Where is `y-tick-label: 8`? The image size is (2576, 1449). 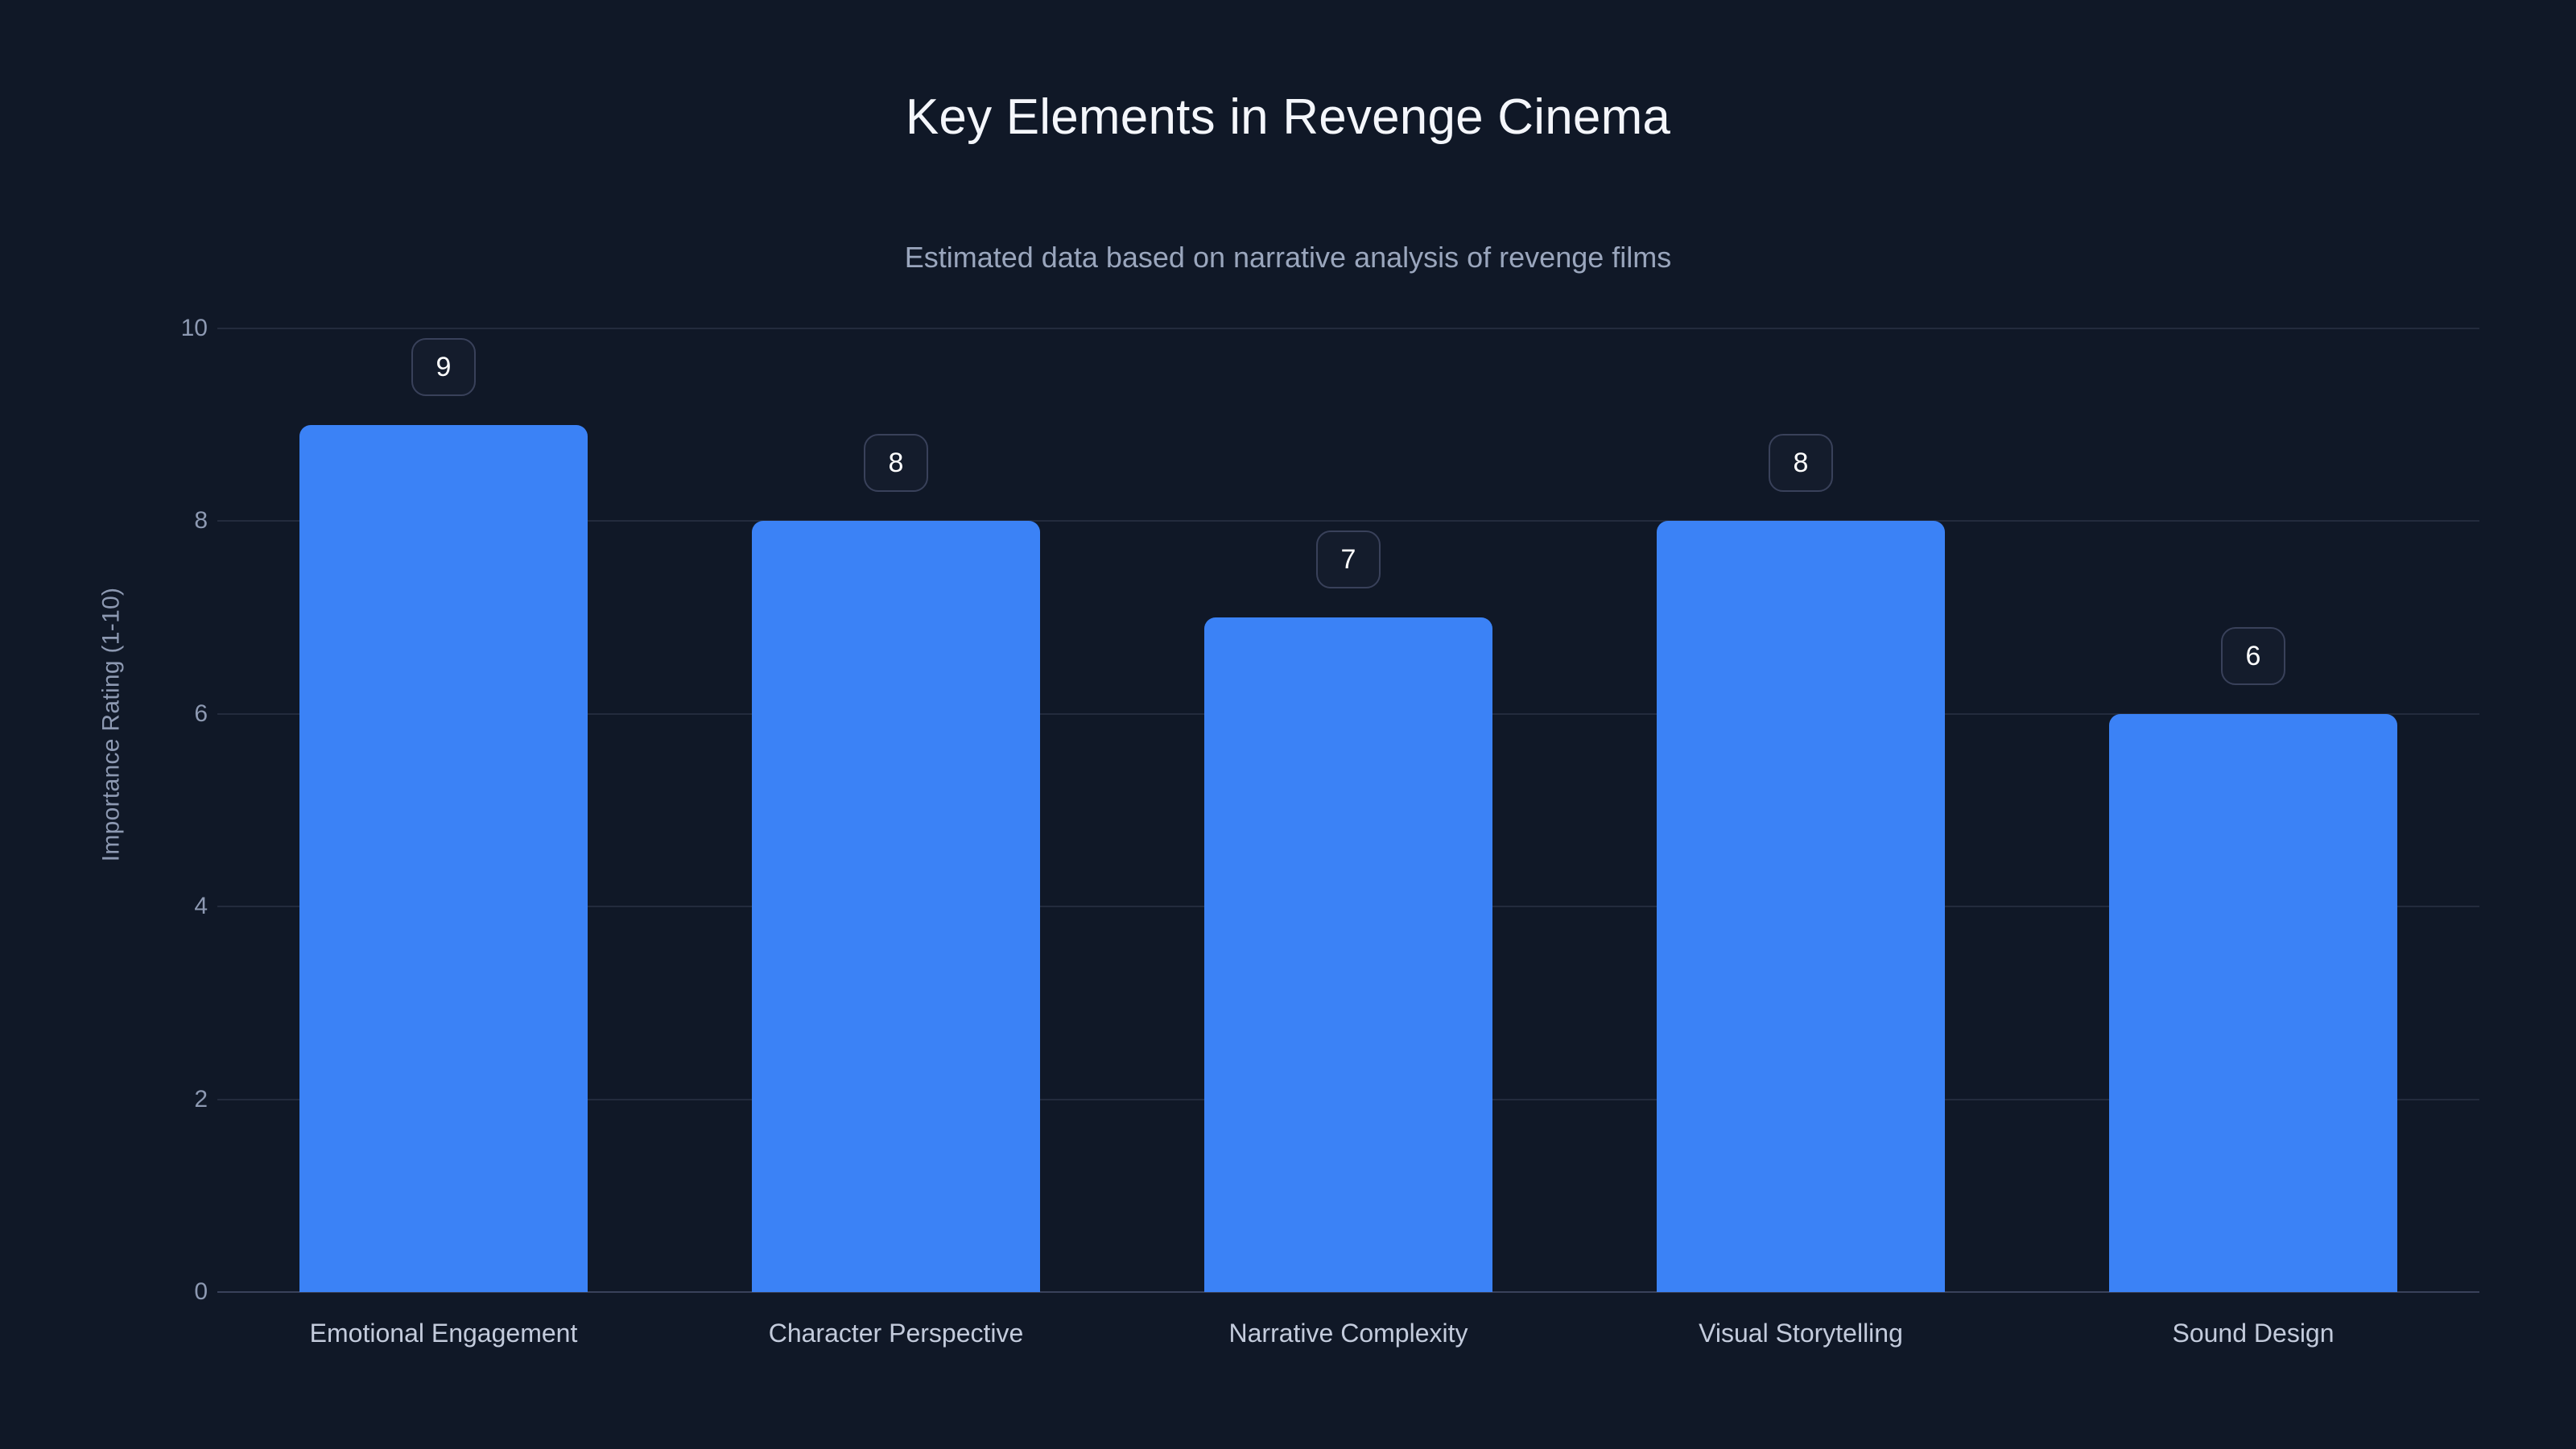
y-tick-label: 8 is located at coordinates (201, 521).